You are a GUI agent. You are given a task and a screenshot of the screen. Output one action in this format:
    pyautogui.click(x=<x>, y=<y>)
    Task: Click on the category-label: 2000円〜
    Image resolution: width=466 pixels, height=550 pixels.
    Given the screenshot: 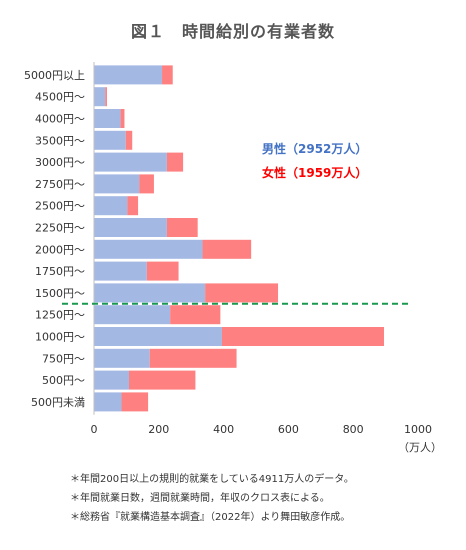 What is the action you would take?
    pyautogui.click(x=60, y=249)
    